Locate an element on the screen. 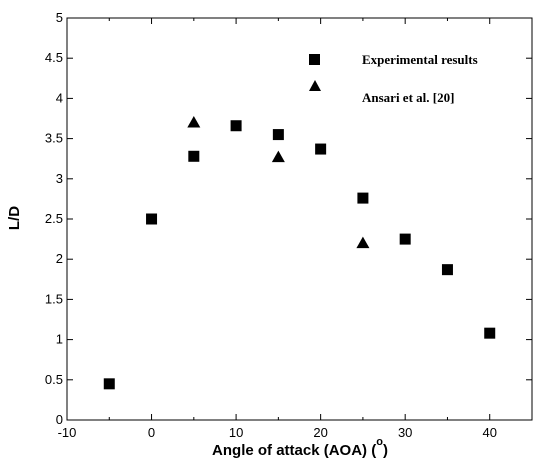  x-axis-title-degree: o is located at coordinates (379, 442).